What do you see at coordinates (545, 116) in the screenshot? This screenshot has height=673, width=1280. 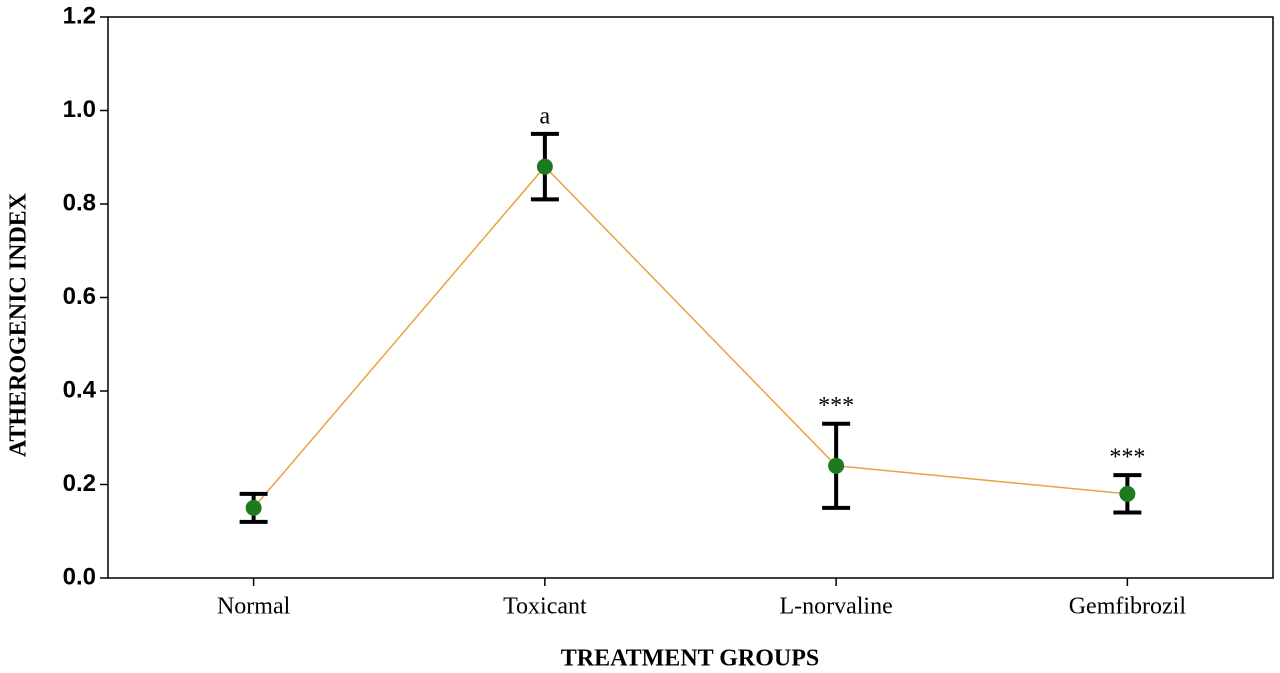 I see `annotation: a` at bounding box center [545, 116].